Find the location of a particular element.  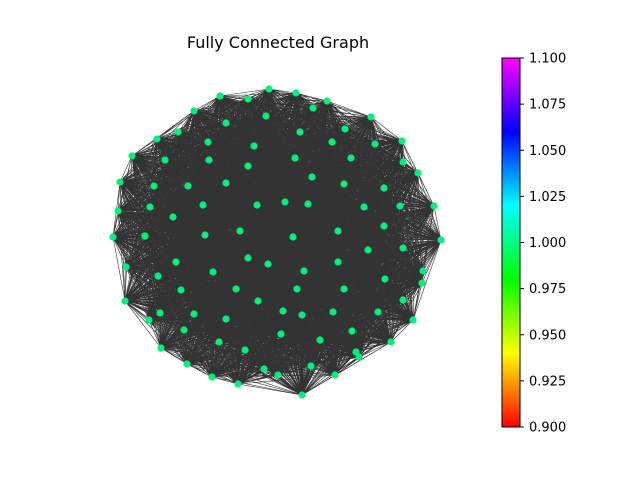

colorbar-tick-label: 0.950 is located at coordinates (547, 335).